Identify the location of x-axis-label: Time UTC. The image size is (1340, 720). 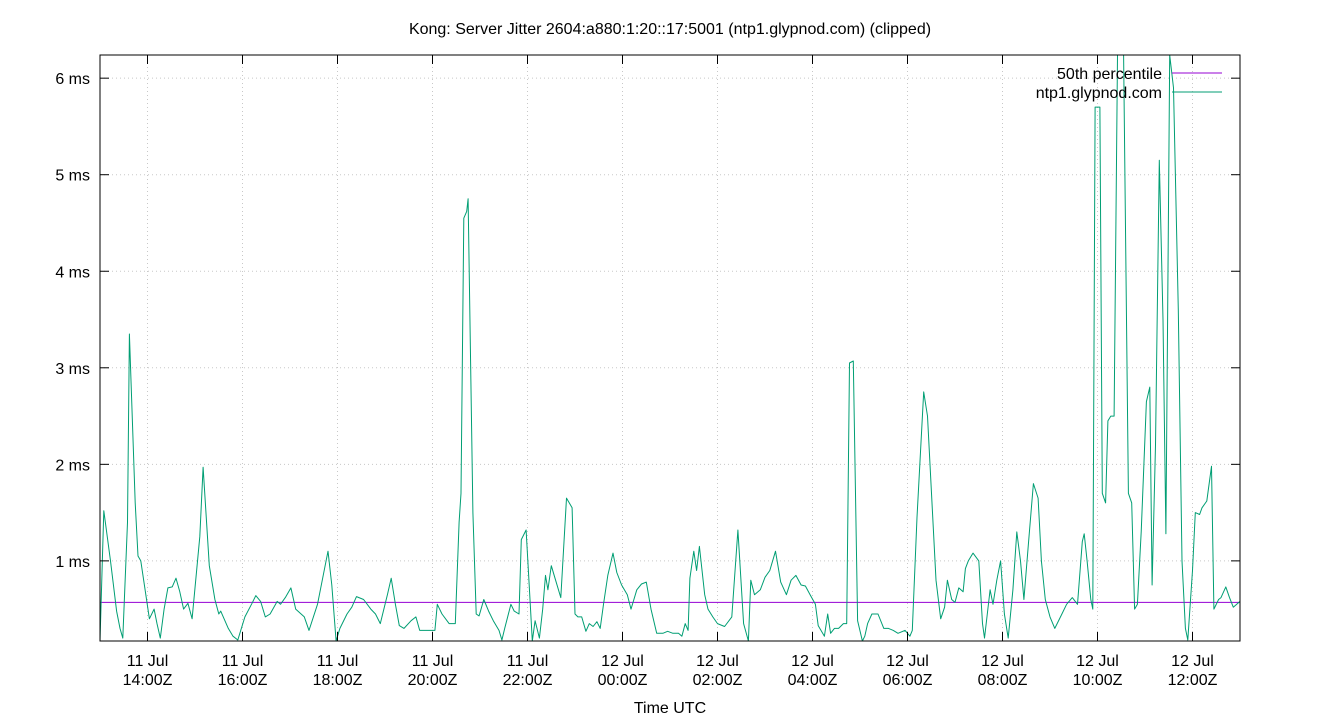
(670, 708).